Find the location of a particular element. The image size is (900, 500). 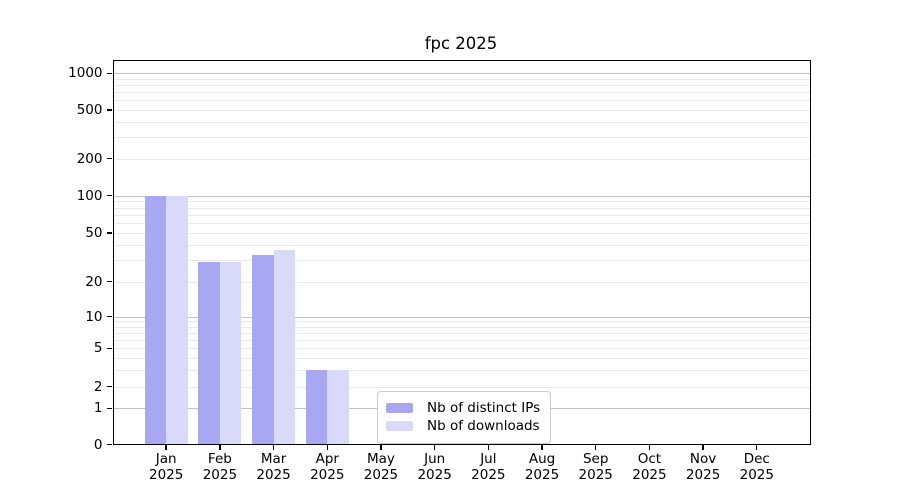

y-tick-label: 10 is located at coordinates (94, 316).